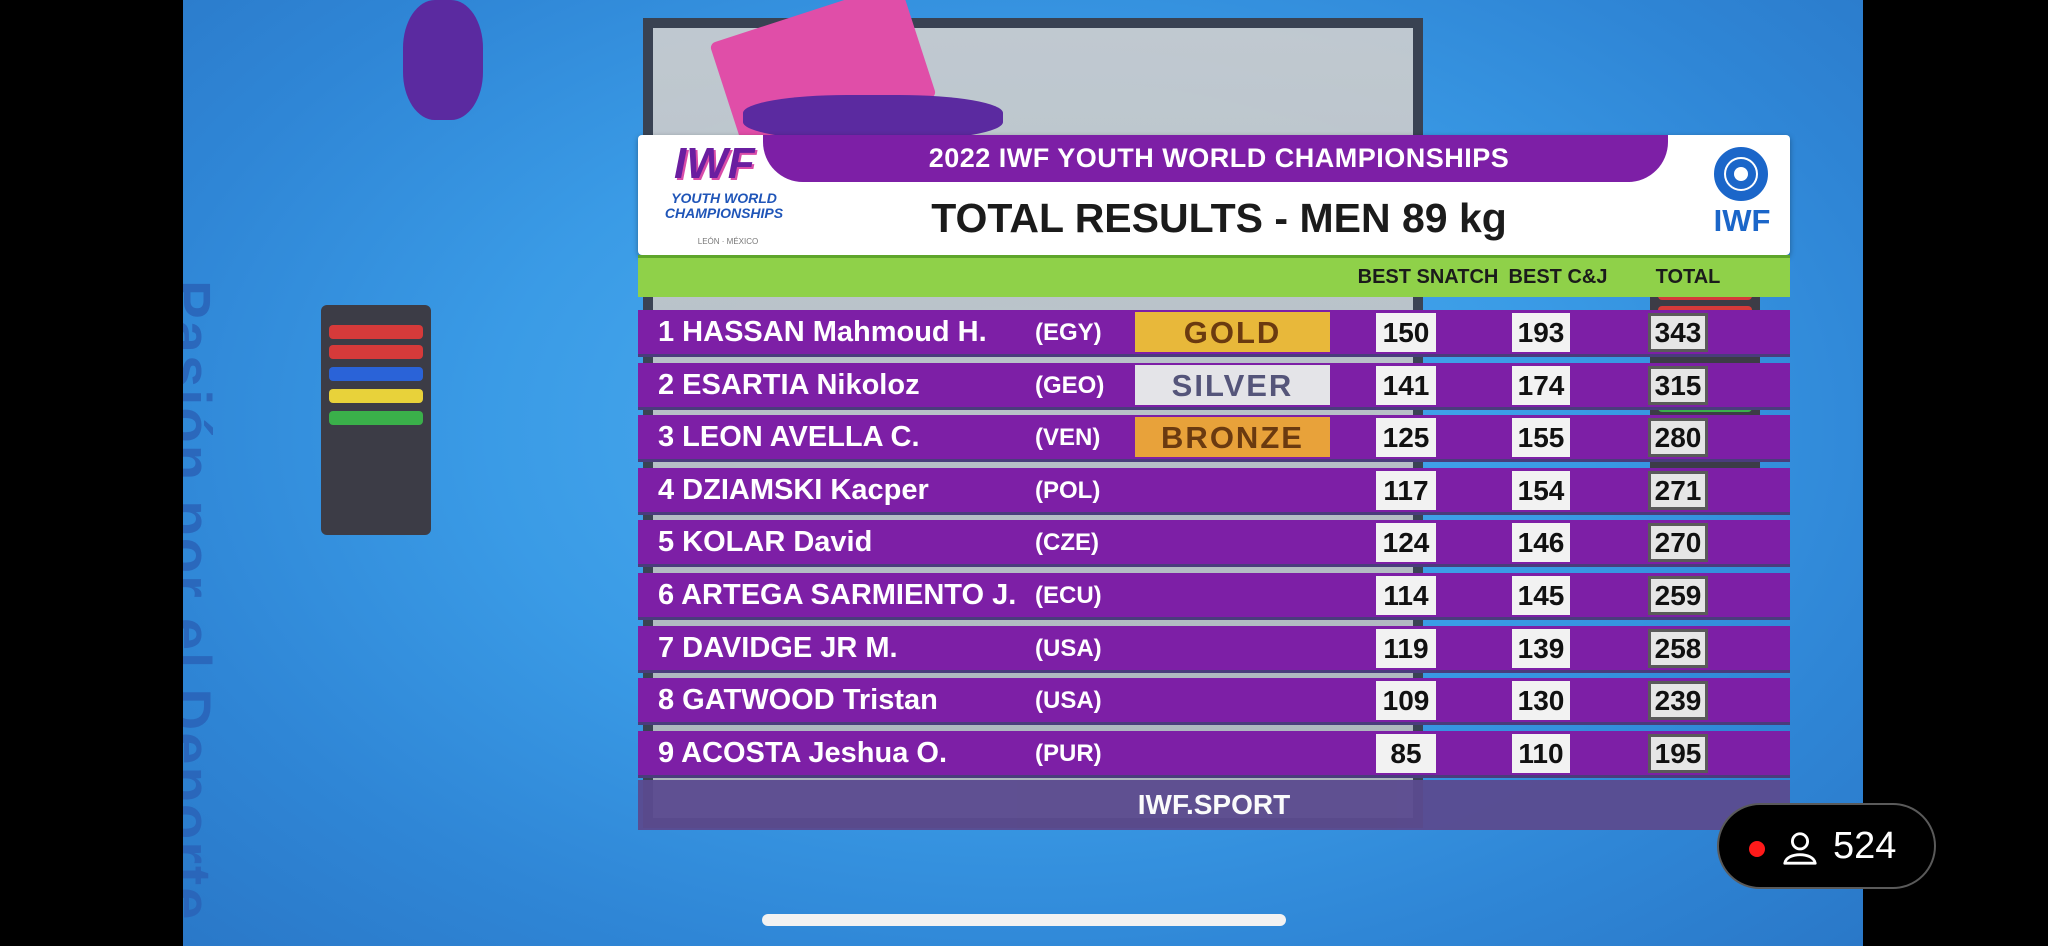  What do you see at coordinates (1406, 332) in the screenshot?
I see `snatch-value: 150` at bounding box center [1406, 332].